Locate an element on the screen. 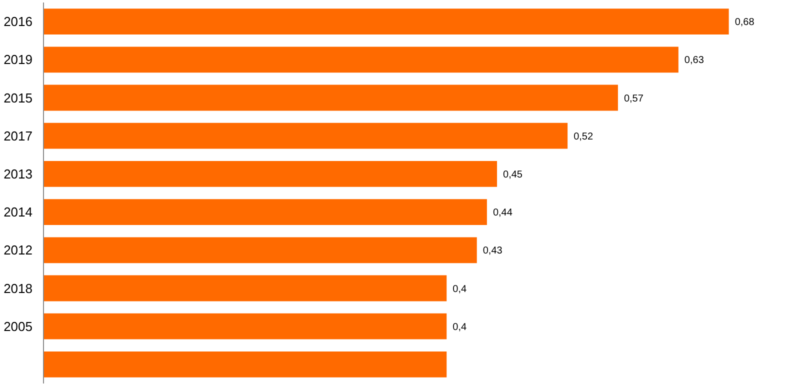 The height and width of the screenshot is (385, 795). data-label: 0,57 is located at coordinates (634, 98).